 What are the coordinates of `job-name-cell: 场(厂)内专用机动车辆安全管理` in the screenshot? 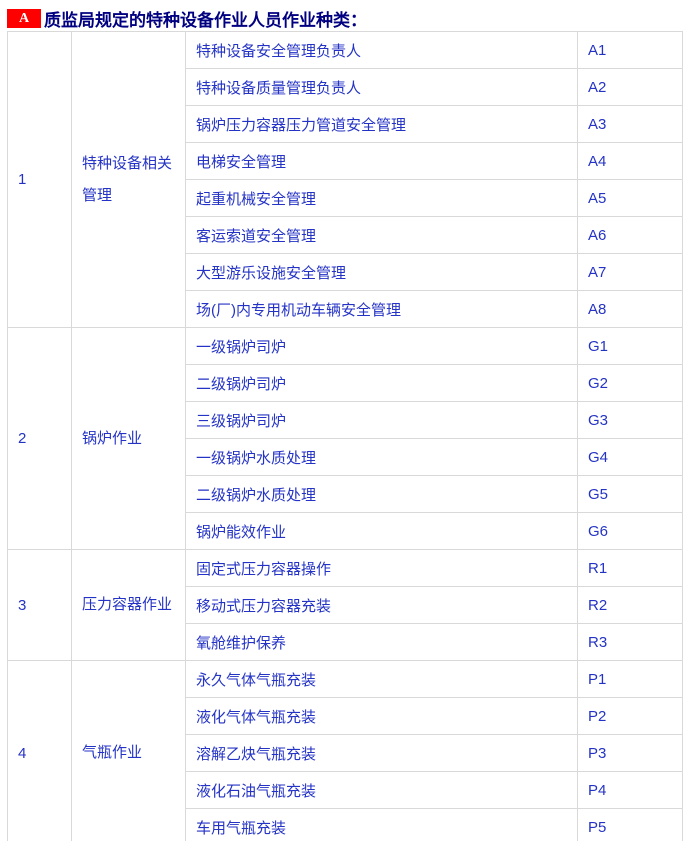 It's located at (381, 309).